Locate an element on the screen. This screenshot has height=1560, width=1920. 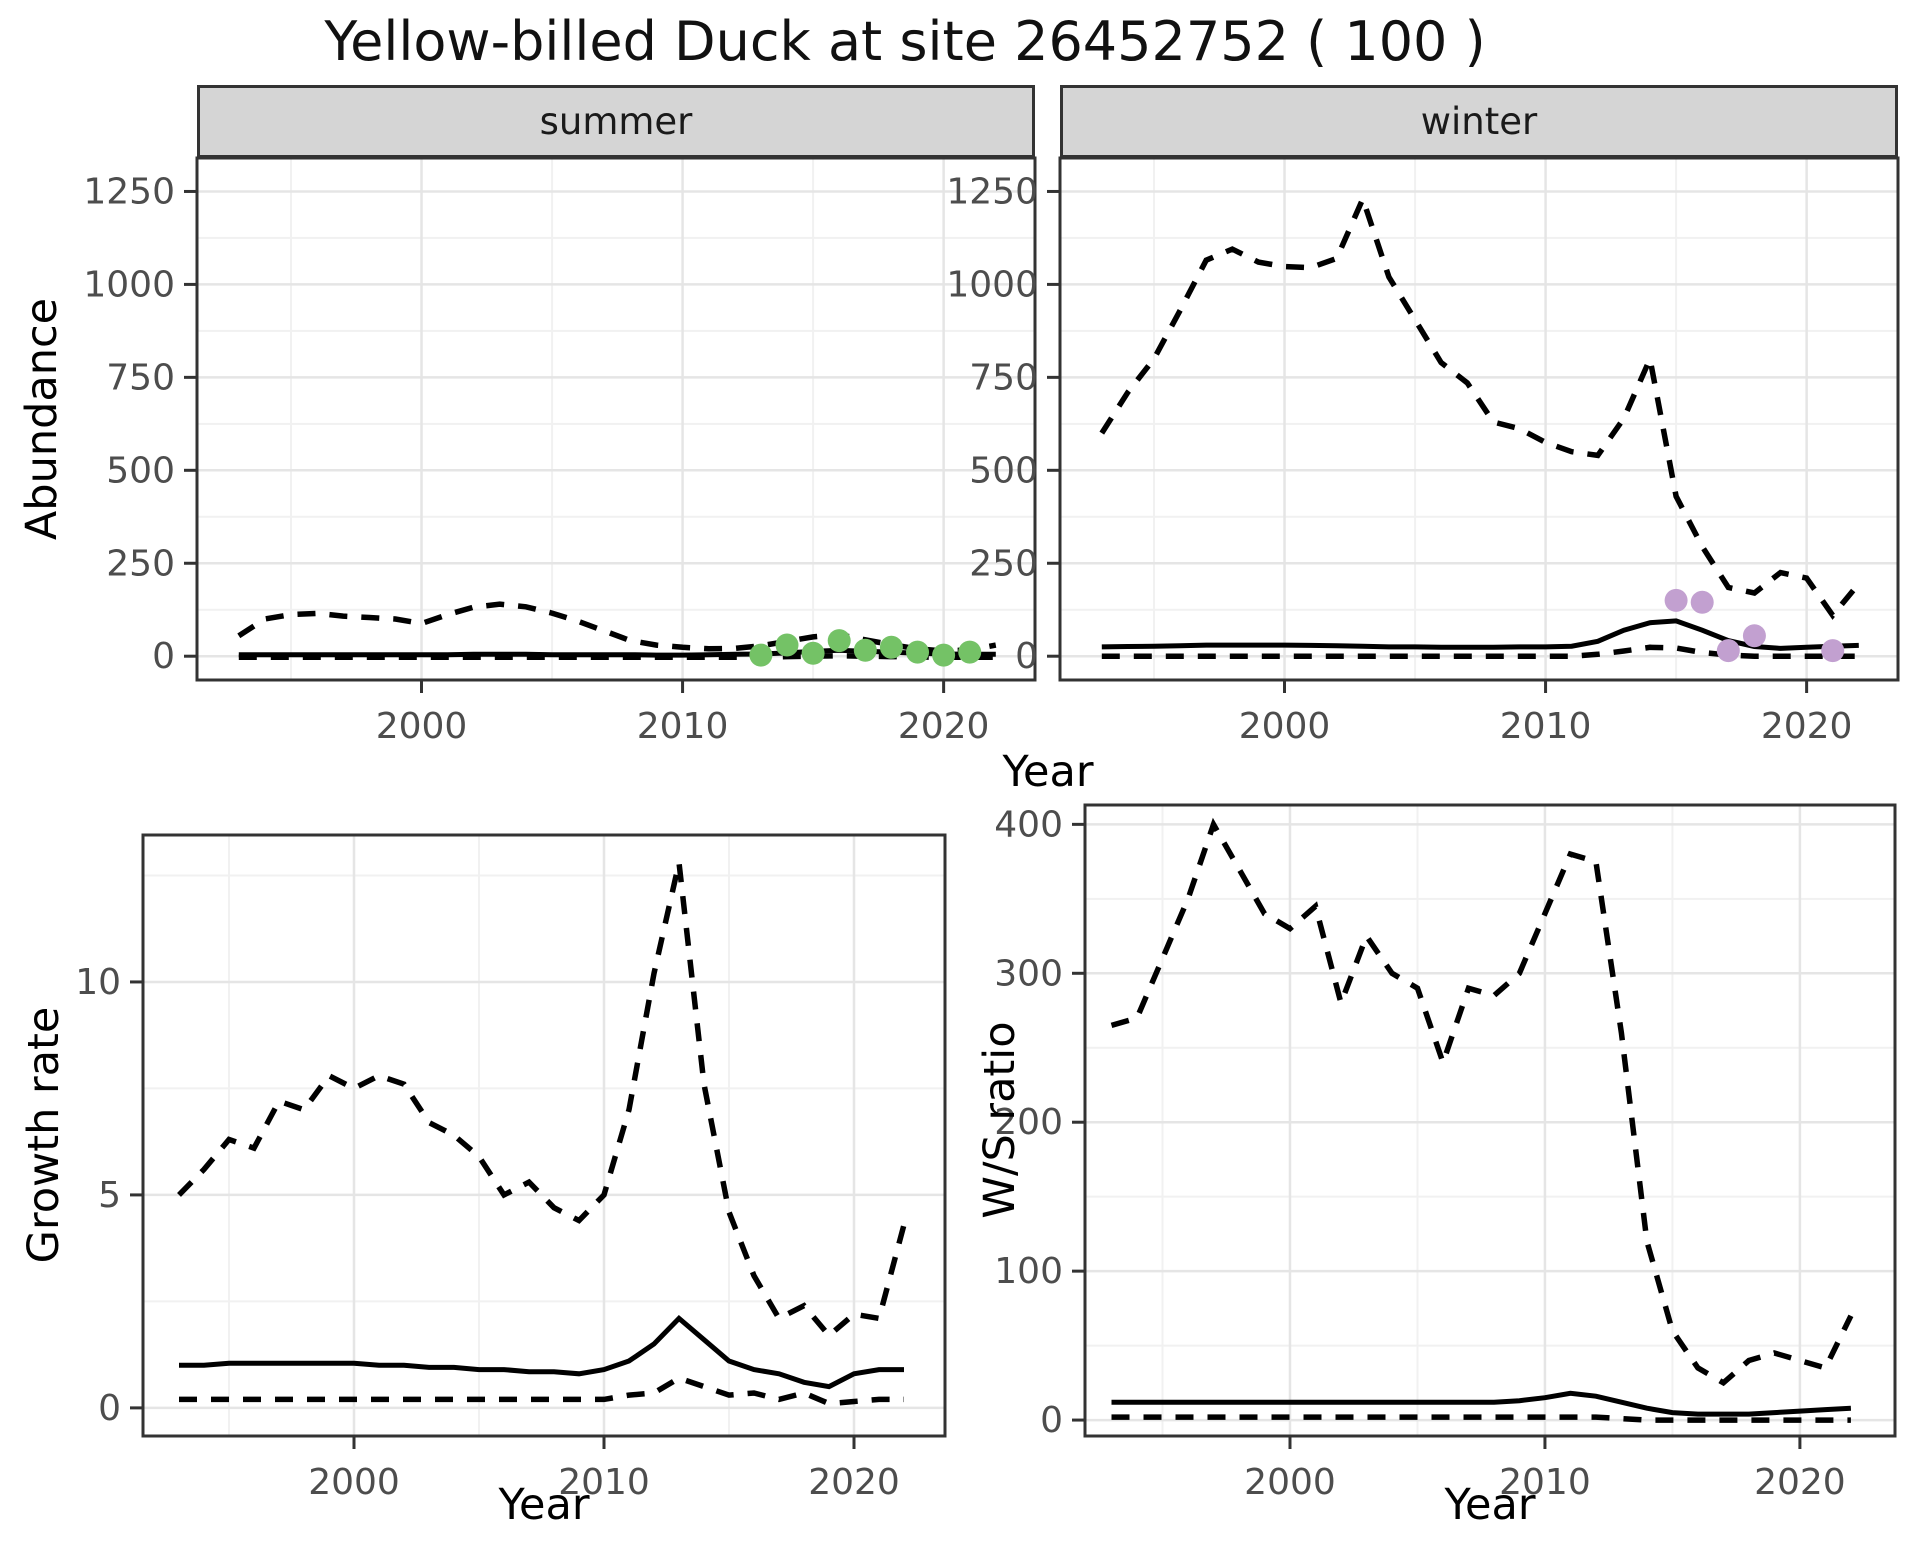
ws-ratio-axis-title: W/S ratio is located at coordinates (1000, 1120).